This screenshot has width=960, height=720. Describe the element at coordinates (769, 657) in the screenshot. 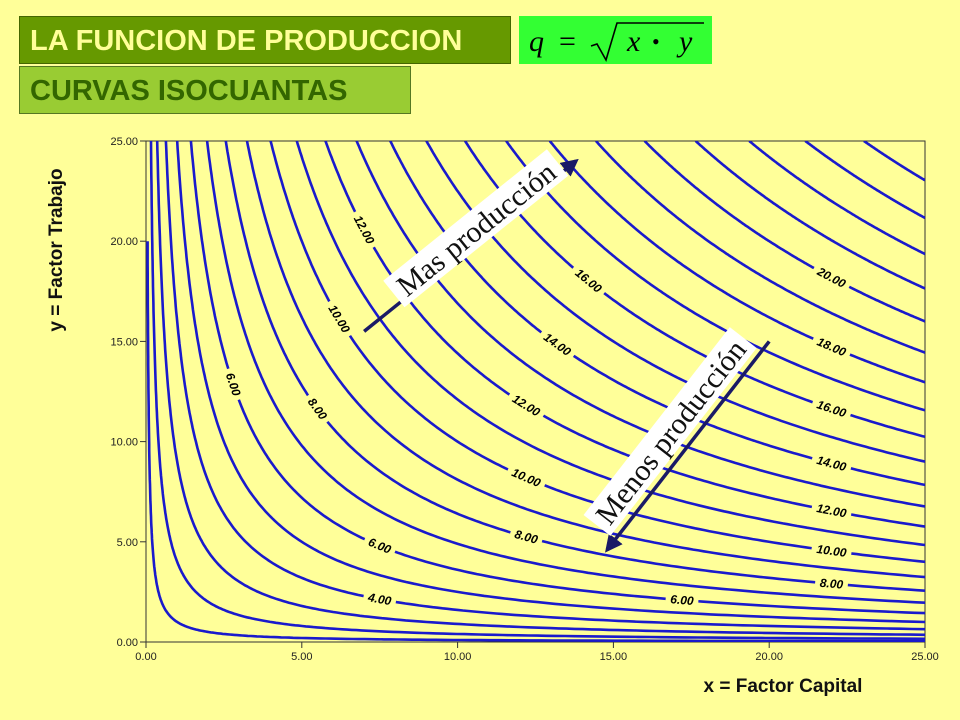

I see `x-tick-label: 20.00` at that location.